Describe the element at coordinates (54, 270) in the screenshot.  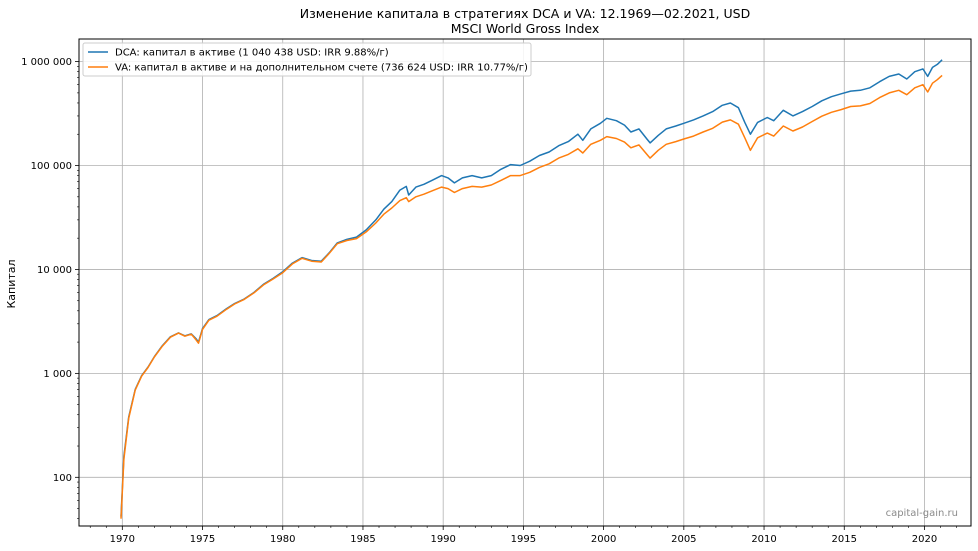
I see `y-tick-label: 10 000` at that location.